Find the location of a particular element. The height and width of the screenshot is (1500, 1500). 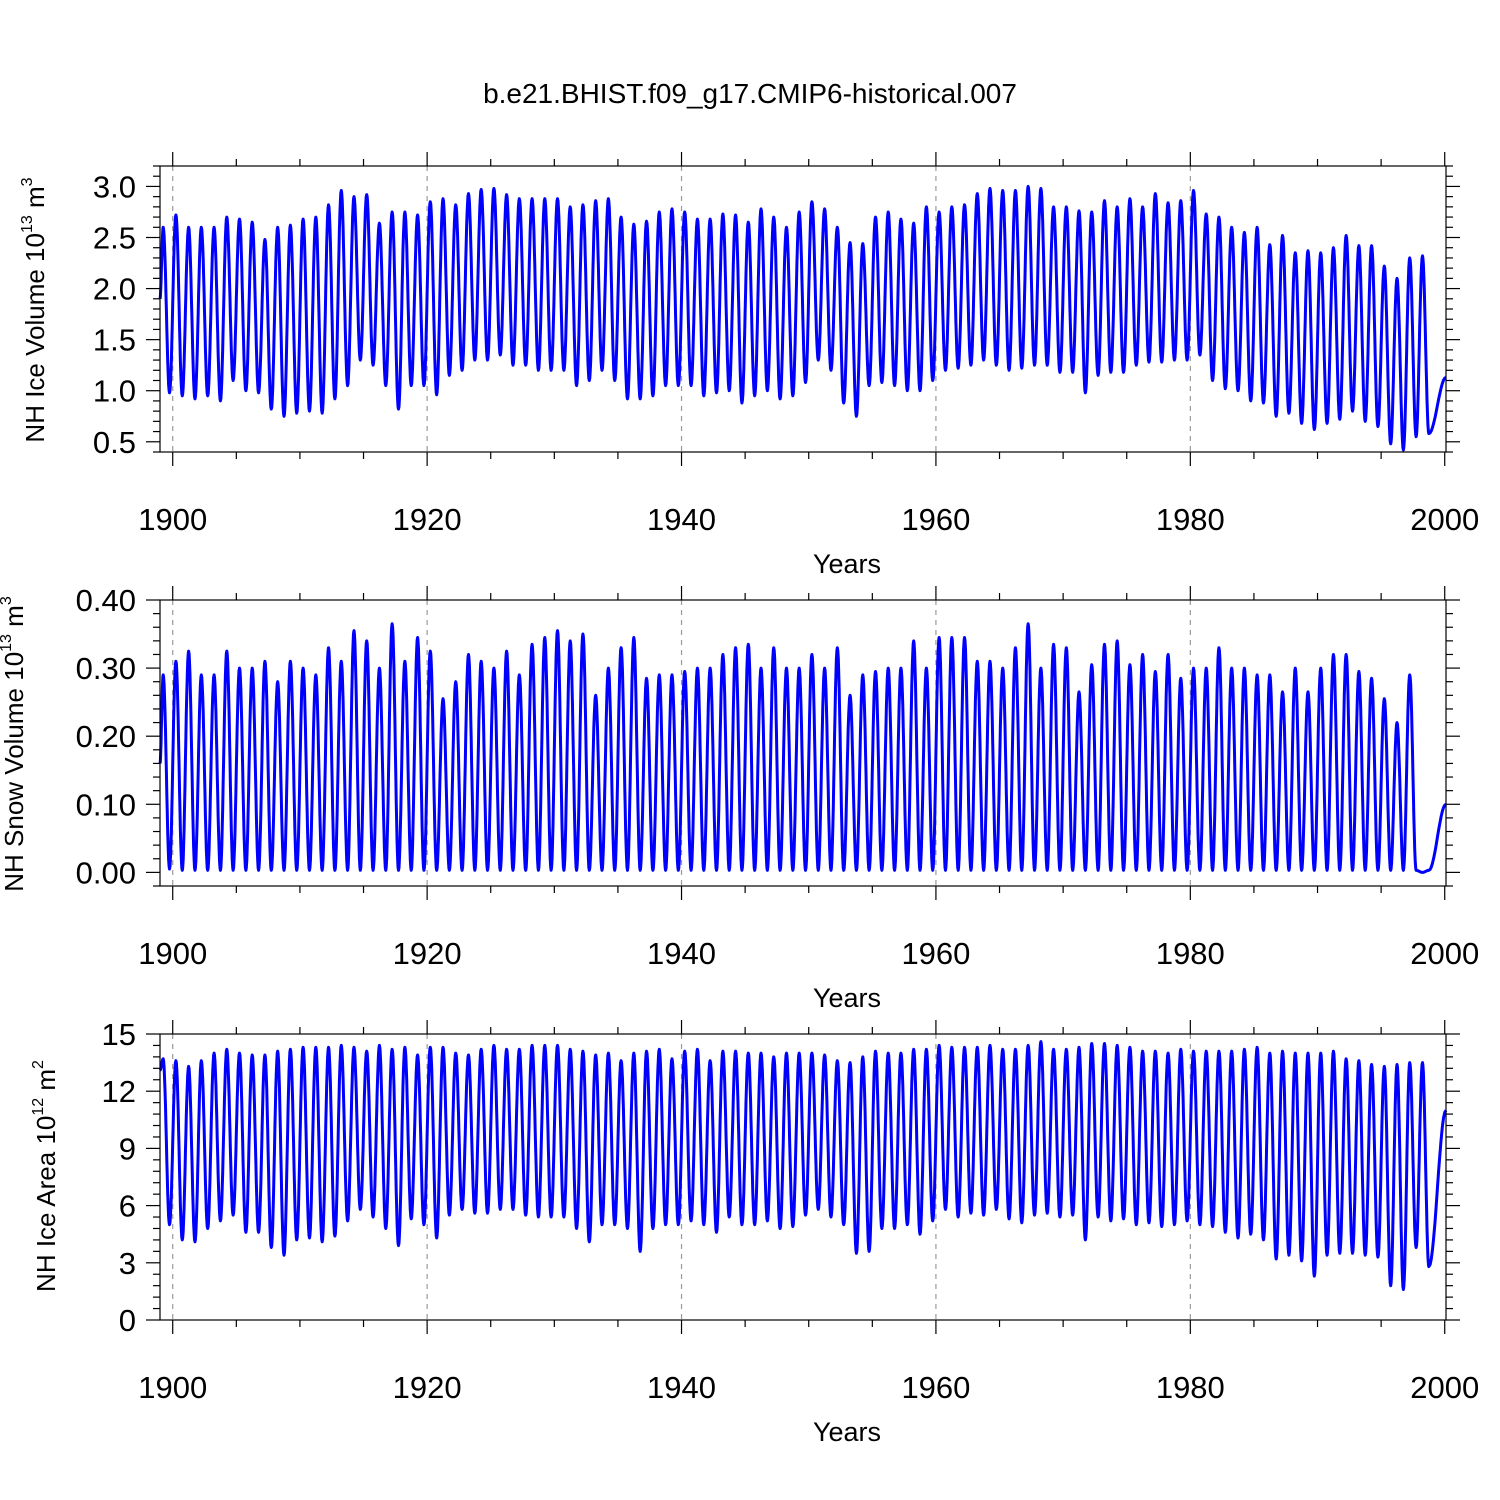

y-tick-label: 3 is located at coordinates (127, 1263).